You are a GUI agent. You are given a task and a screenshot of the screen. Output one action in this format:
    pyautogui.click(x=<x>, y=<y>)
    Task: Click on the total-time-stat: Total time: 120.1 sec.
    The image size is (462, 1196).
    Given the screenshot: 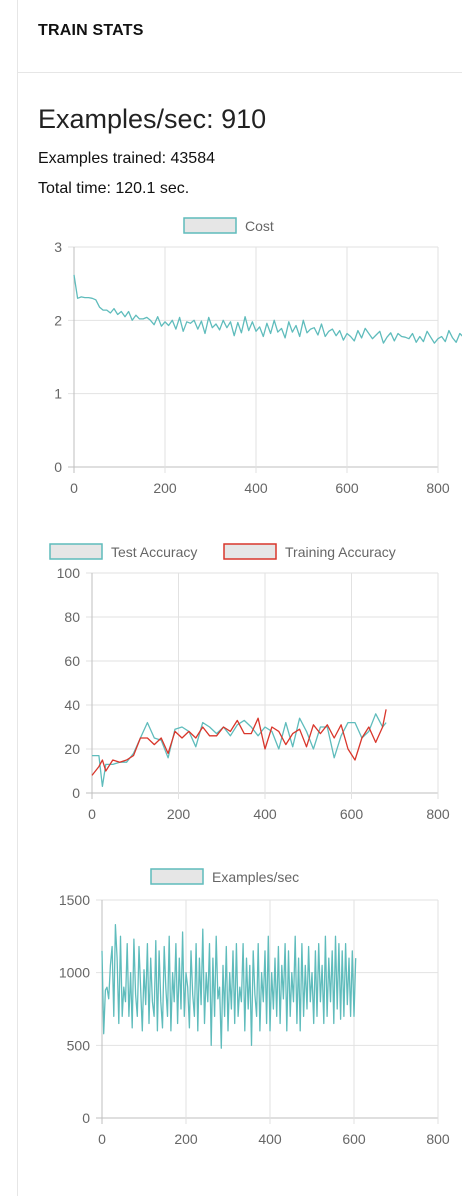 What is the action you would take?
    pyautogui.click(x=114, y=188)
    